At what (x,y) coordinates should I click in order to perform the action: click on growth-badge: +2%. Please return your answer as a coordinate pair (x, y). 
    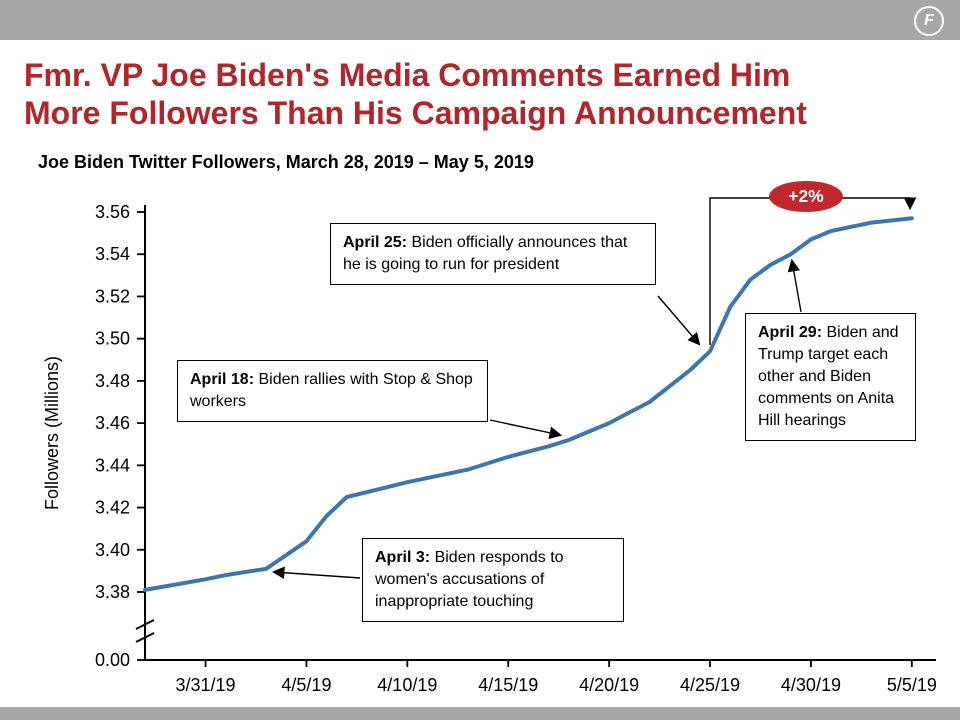
    Looking at the image, I should click on (806, 196).